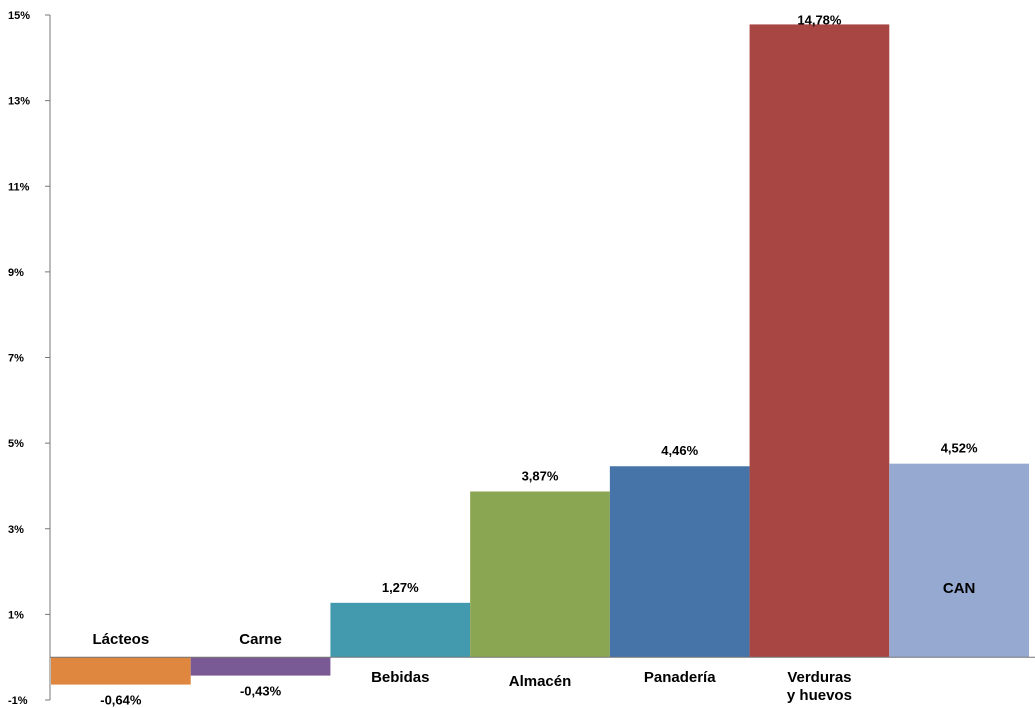  Describe the element at coordinates (121, 639) in the screenshot. I see `category-label: Lácteos` at that location.